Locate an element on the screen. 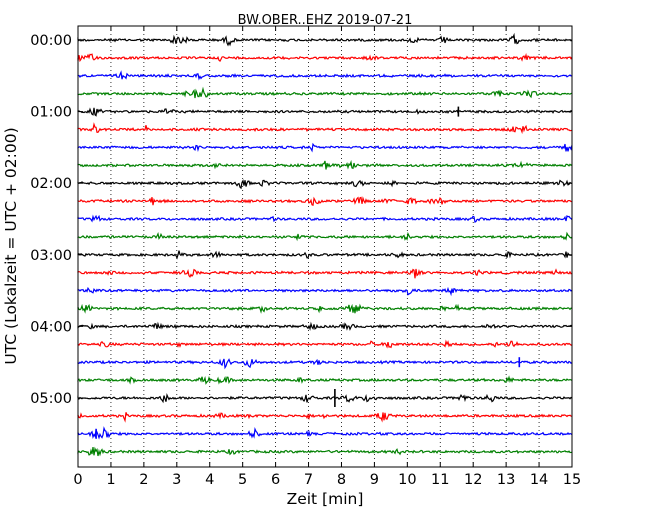  x-axis-label: Zeit [min] is located at coordinates (325, 499).